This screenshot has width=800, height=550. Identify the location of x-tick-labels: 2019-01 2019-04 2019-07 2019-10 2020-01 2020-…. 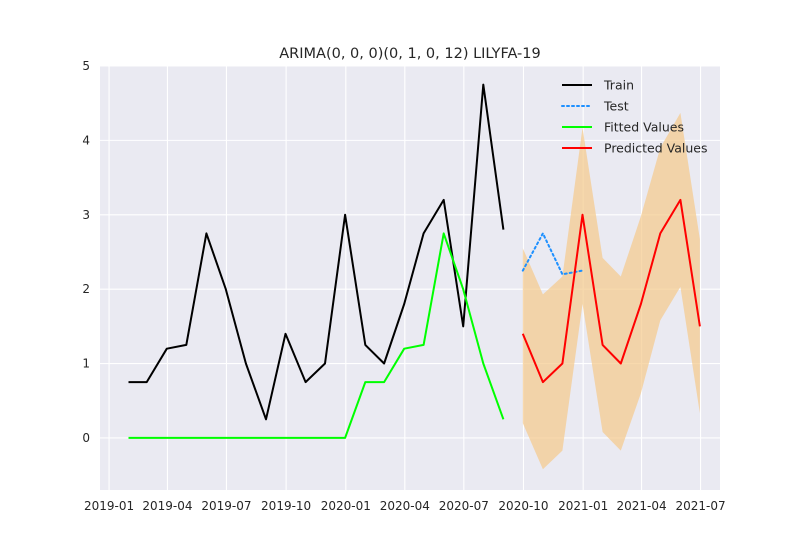
(405, 506).